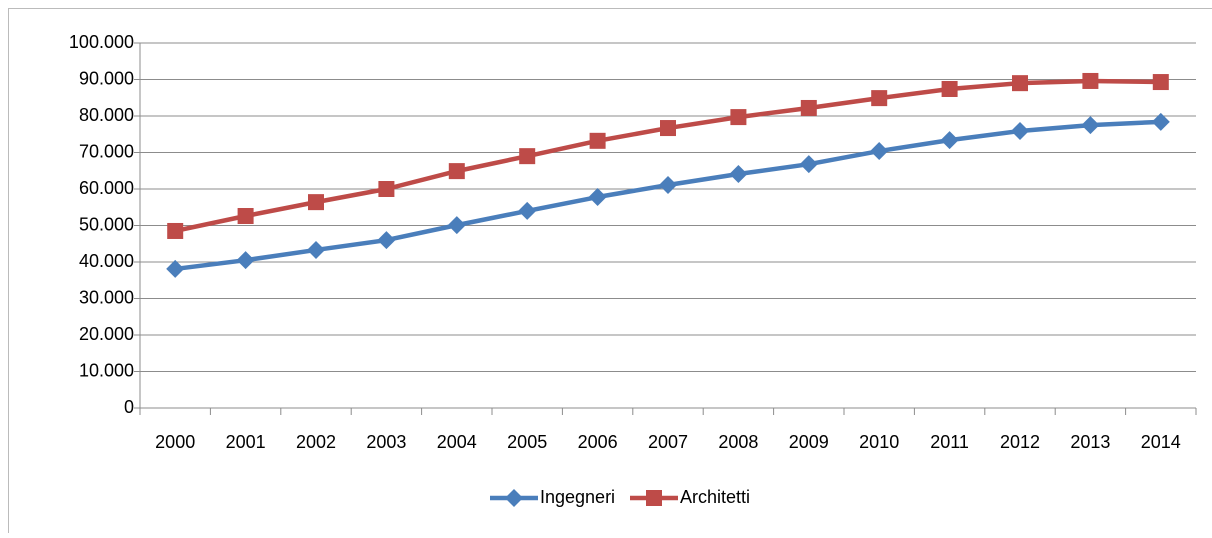  Describe the element at coordinates (106, 188) in the screenshot. I see `y-tick-label: 60.000` at that location.